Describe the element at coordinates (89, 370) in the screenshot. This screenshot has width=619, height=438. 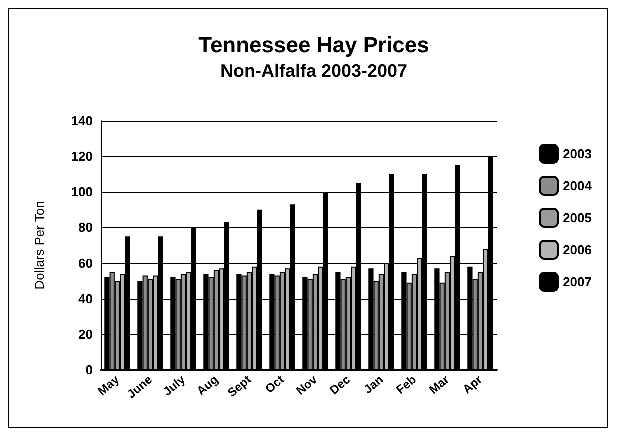
I see `y-tick-label: 0` at that location.